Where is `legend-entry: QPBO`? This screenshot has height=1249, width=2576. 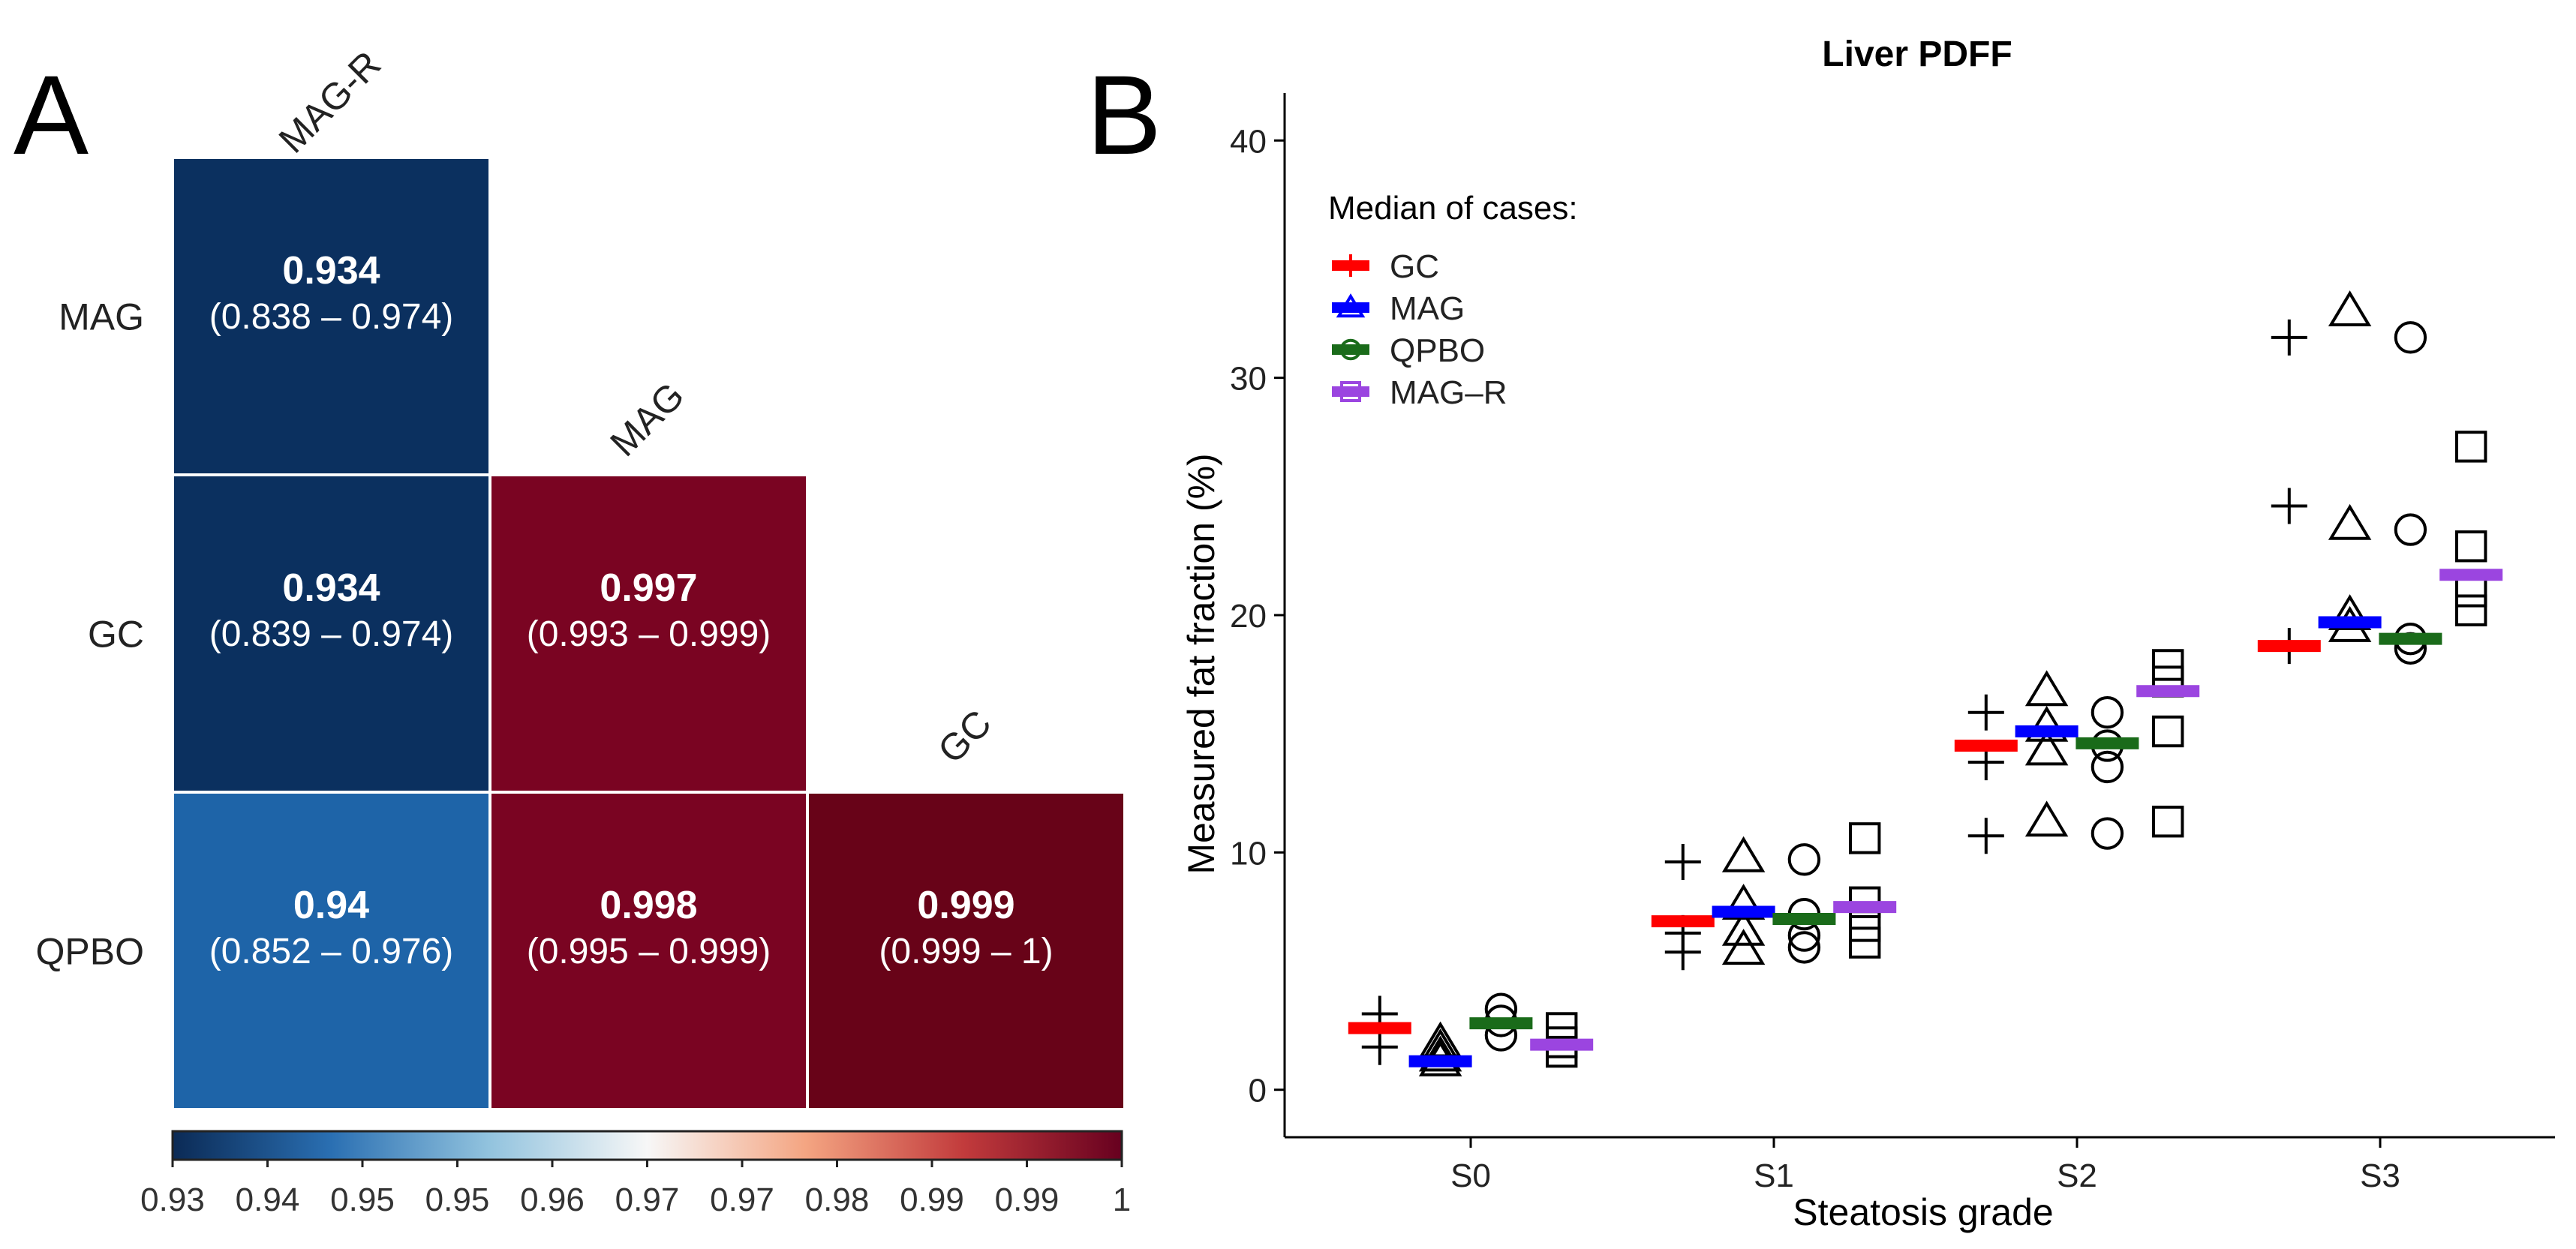 legend-entry: QPBO is located at coordinates (1408, 350).